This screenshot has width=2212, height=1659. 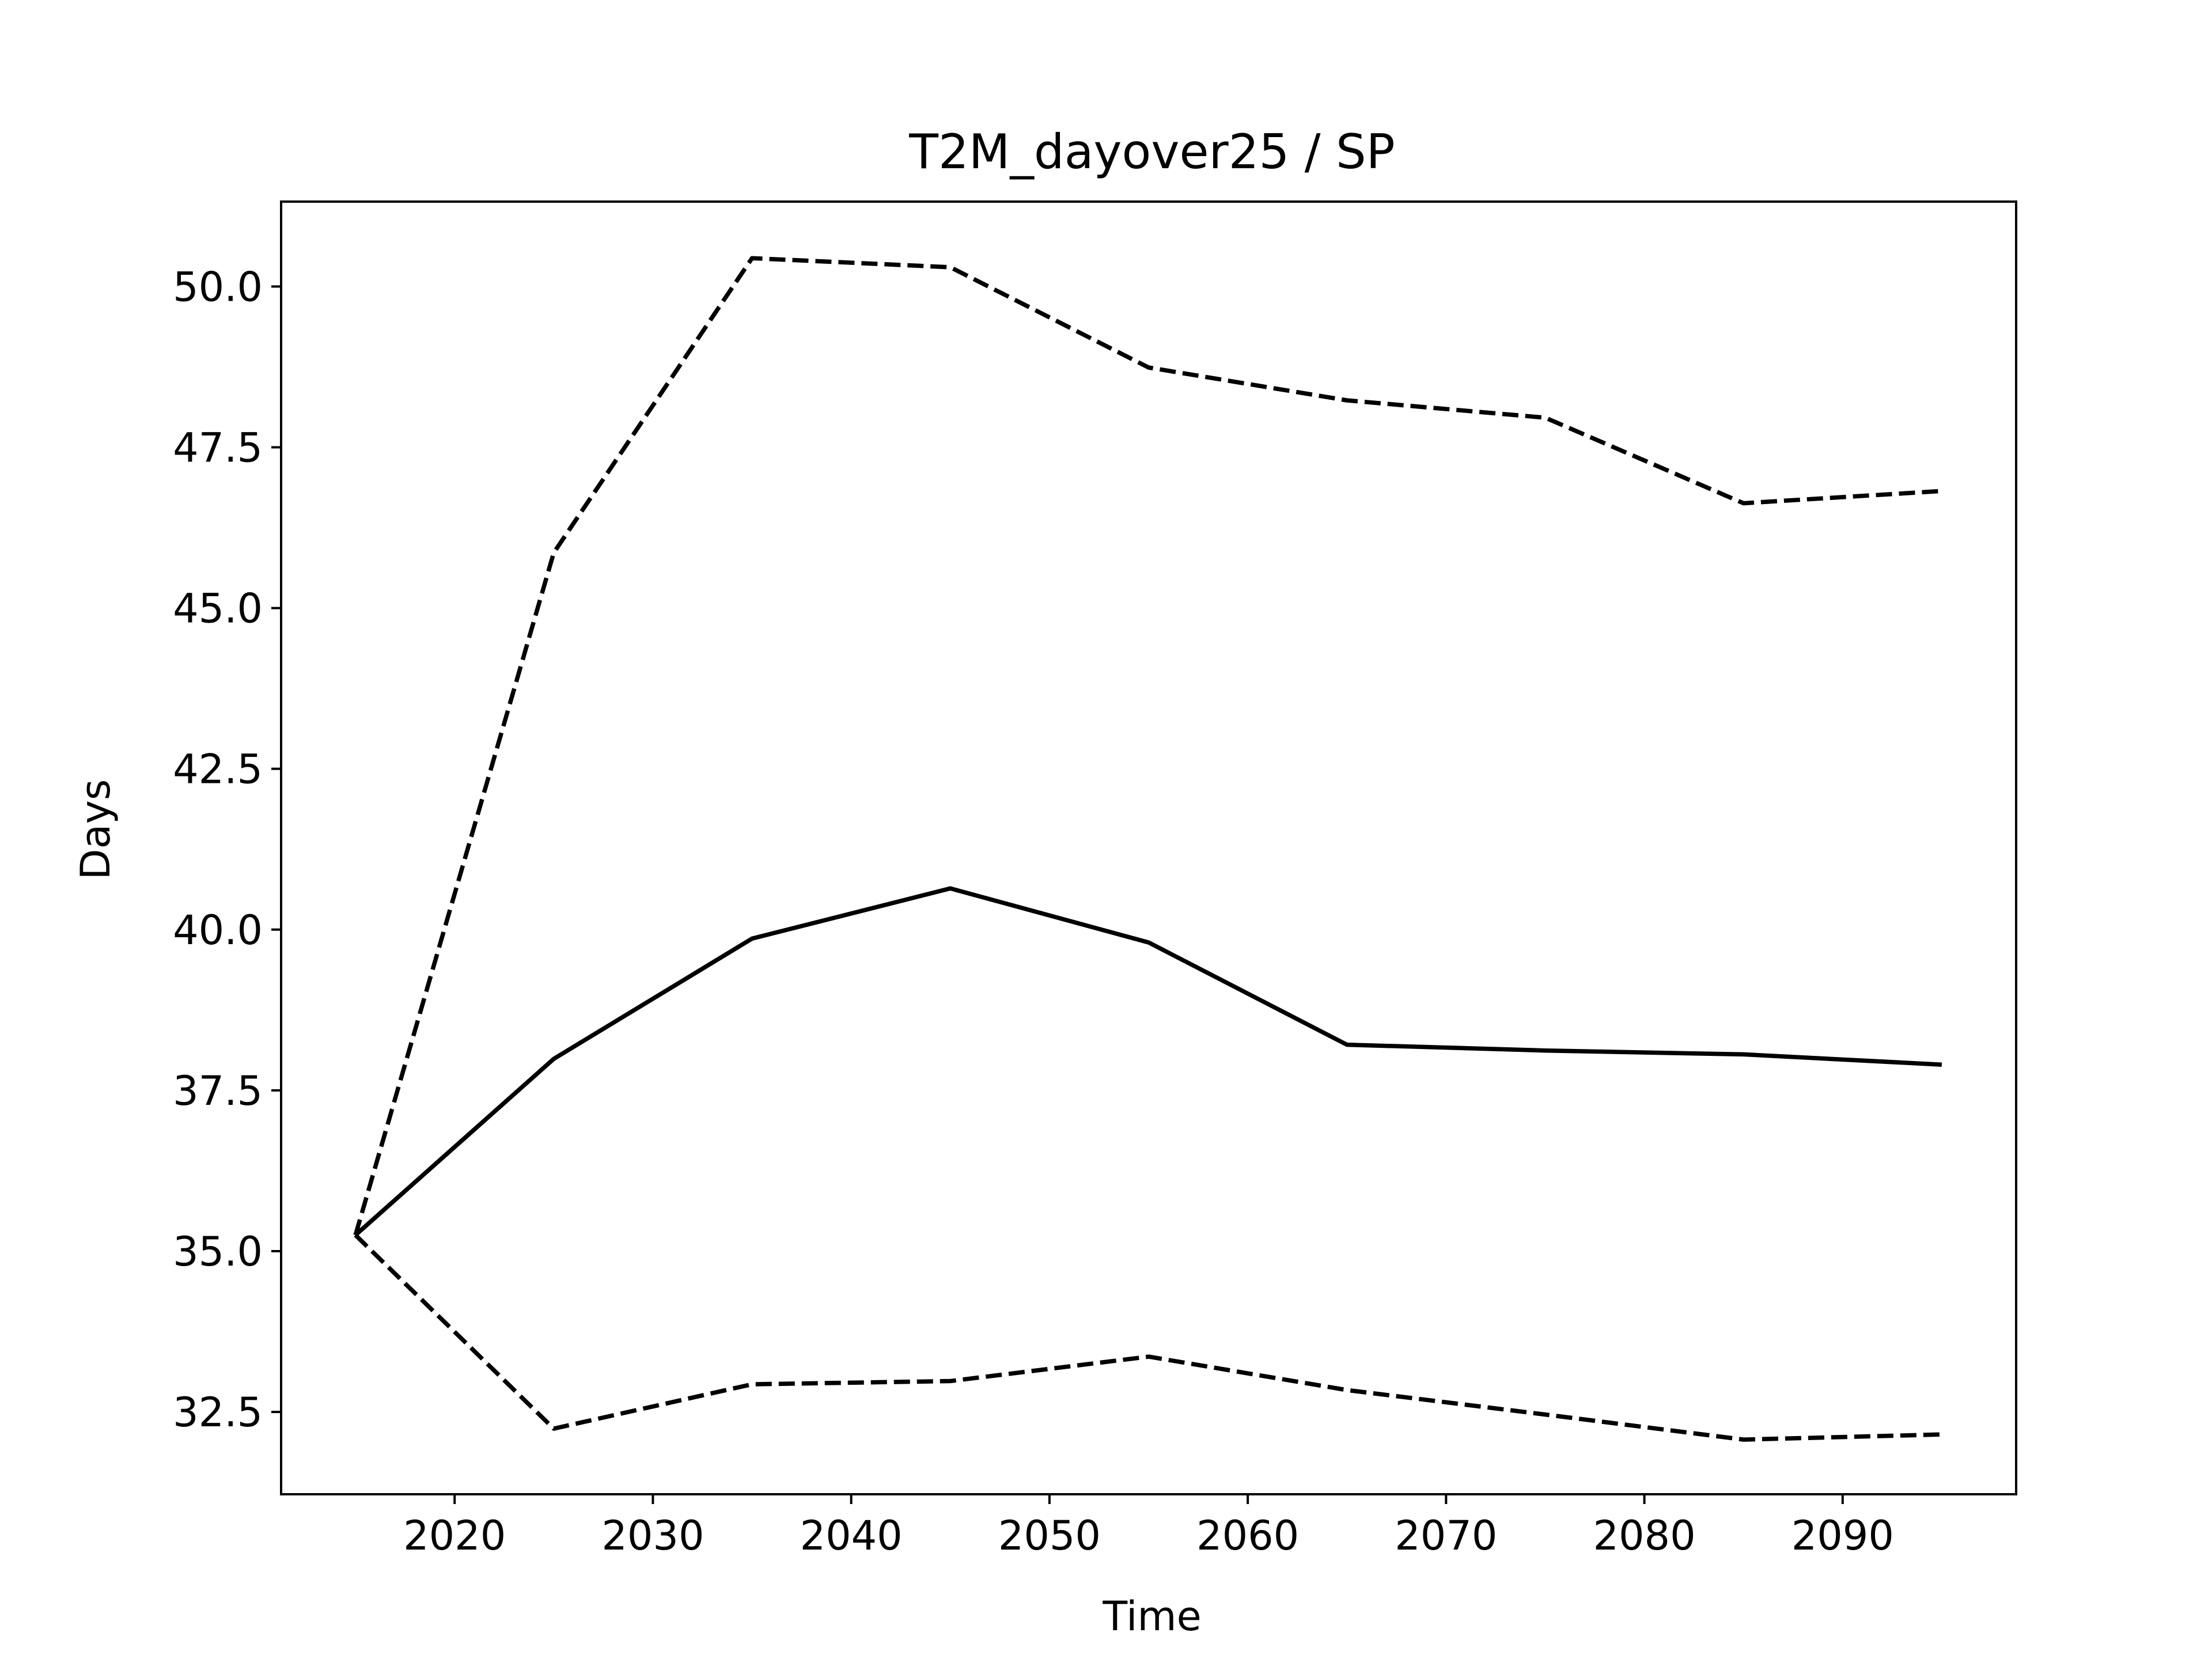 I want to click on y-tick-label: 42.5, so click(x=218, y=769).